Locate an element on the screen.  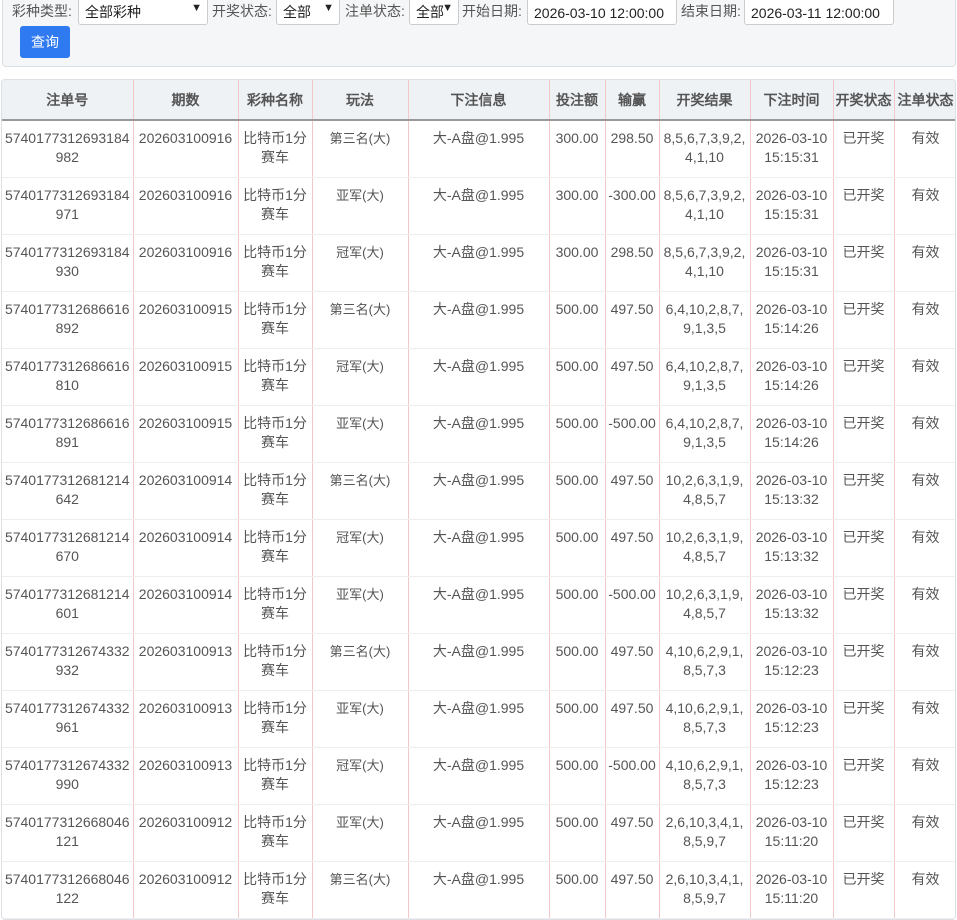
column-header-lottery-name: 彩种名称 is located at coordinates (275, 100).